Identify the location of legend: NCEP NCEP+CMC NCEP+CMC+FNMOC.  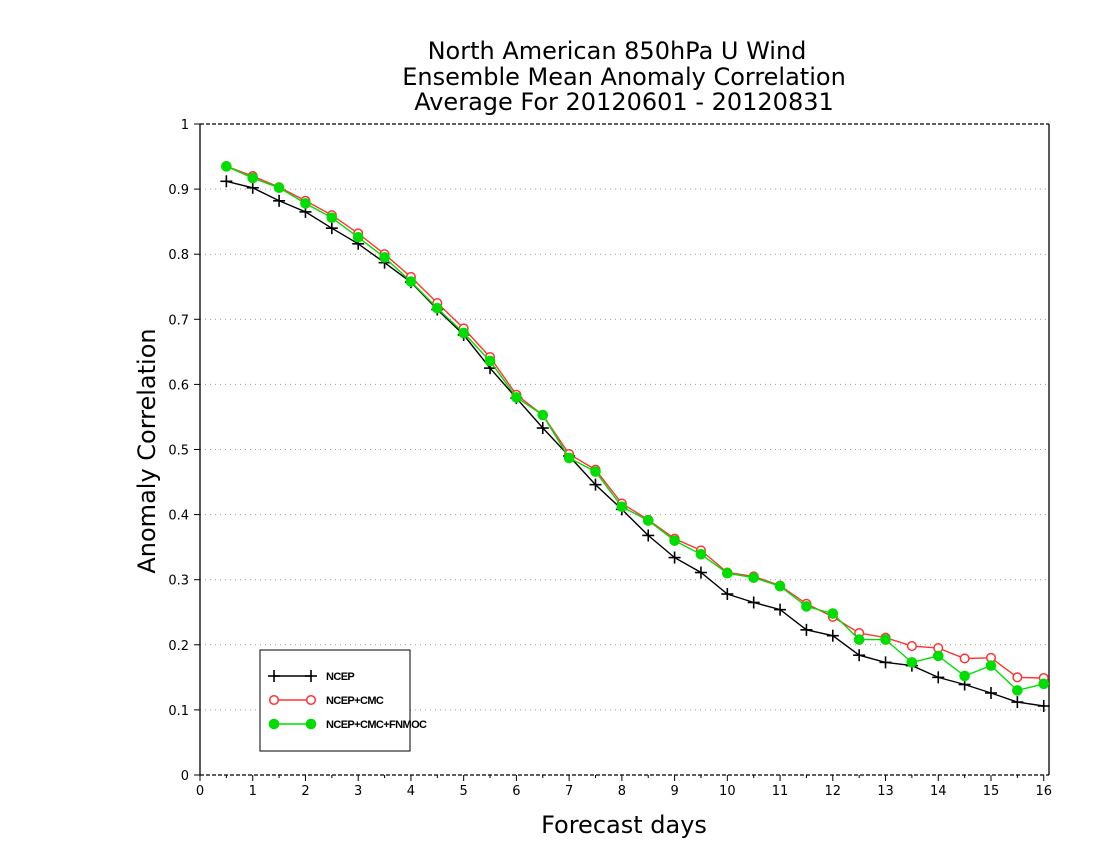
(343, 700).